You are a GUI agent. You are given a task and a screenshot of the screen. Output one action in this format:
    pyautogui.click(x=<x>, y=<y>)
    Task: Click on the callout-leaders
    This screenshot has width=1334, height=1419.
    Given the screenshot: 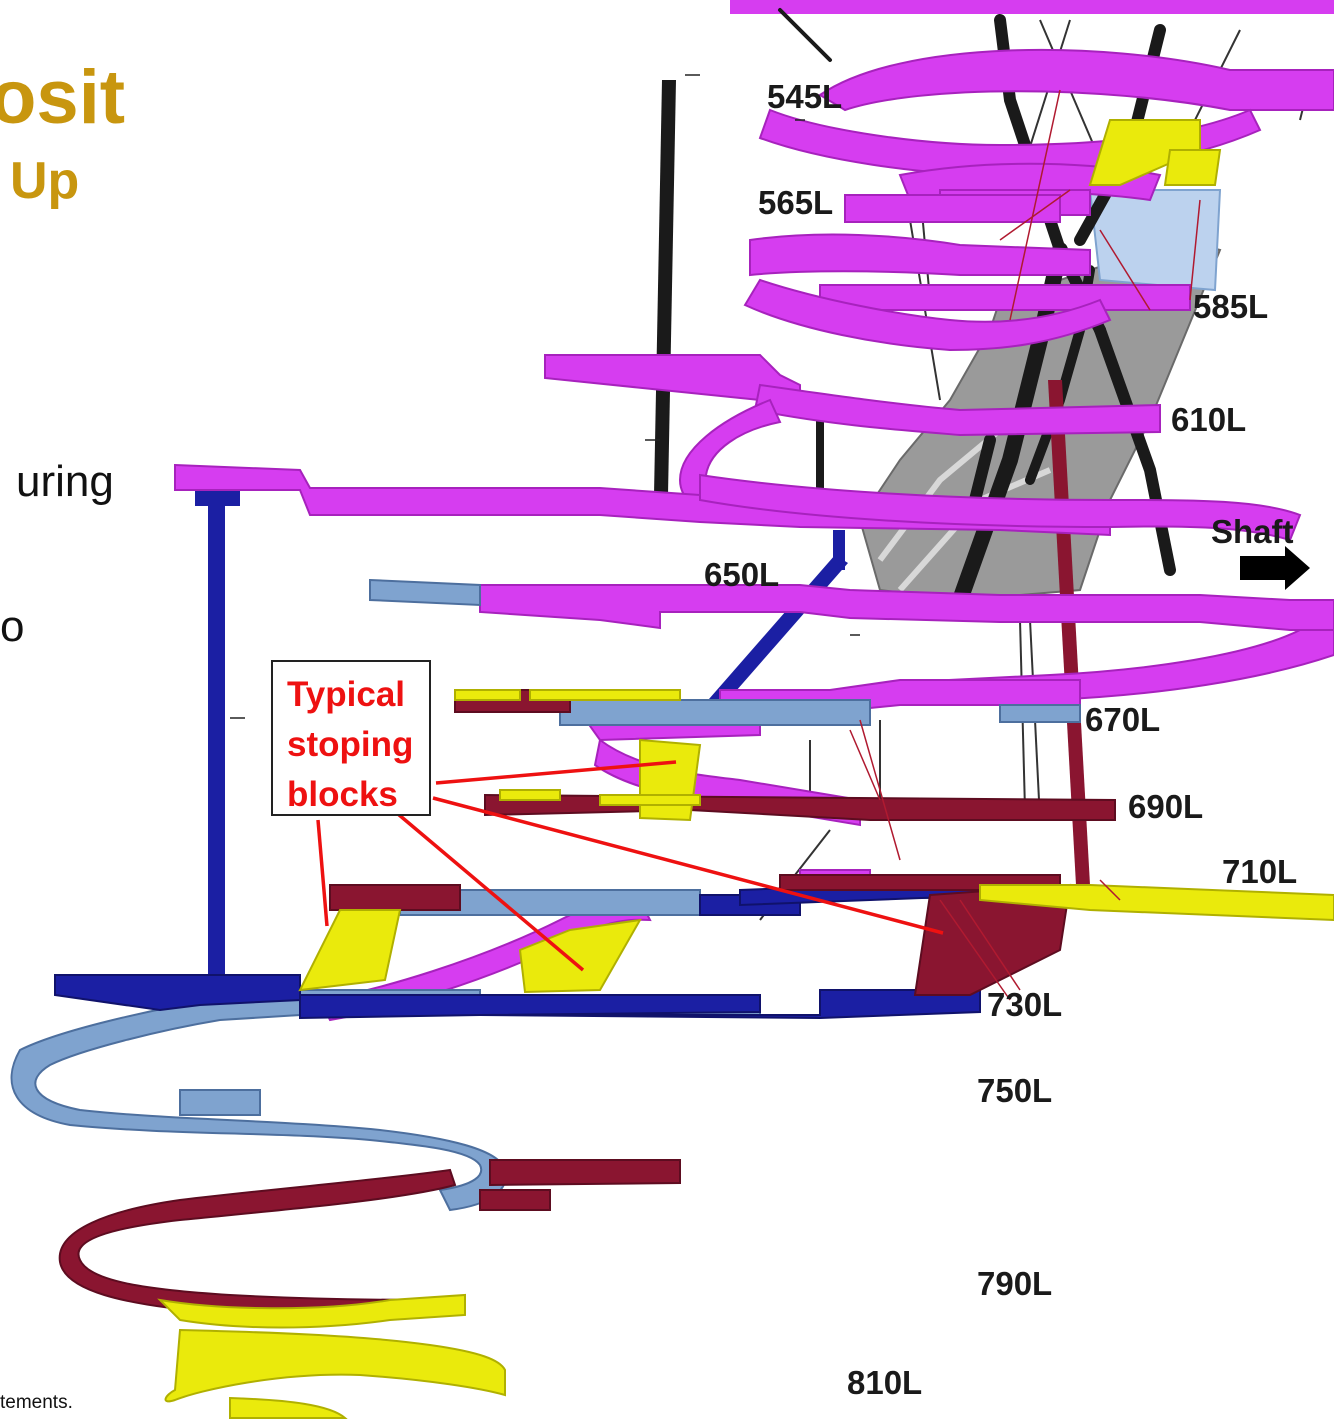 What is the action you would take?
    pyautogui.click(x=630, y=866)
    